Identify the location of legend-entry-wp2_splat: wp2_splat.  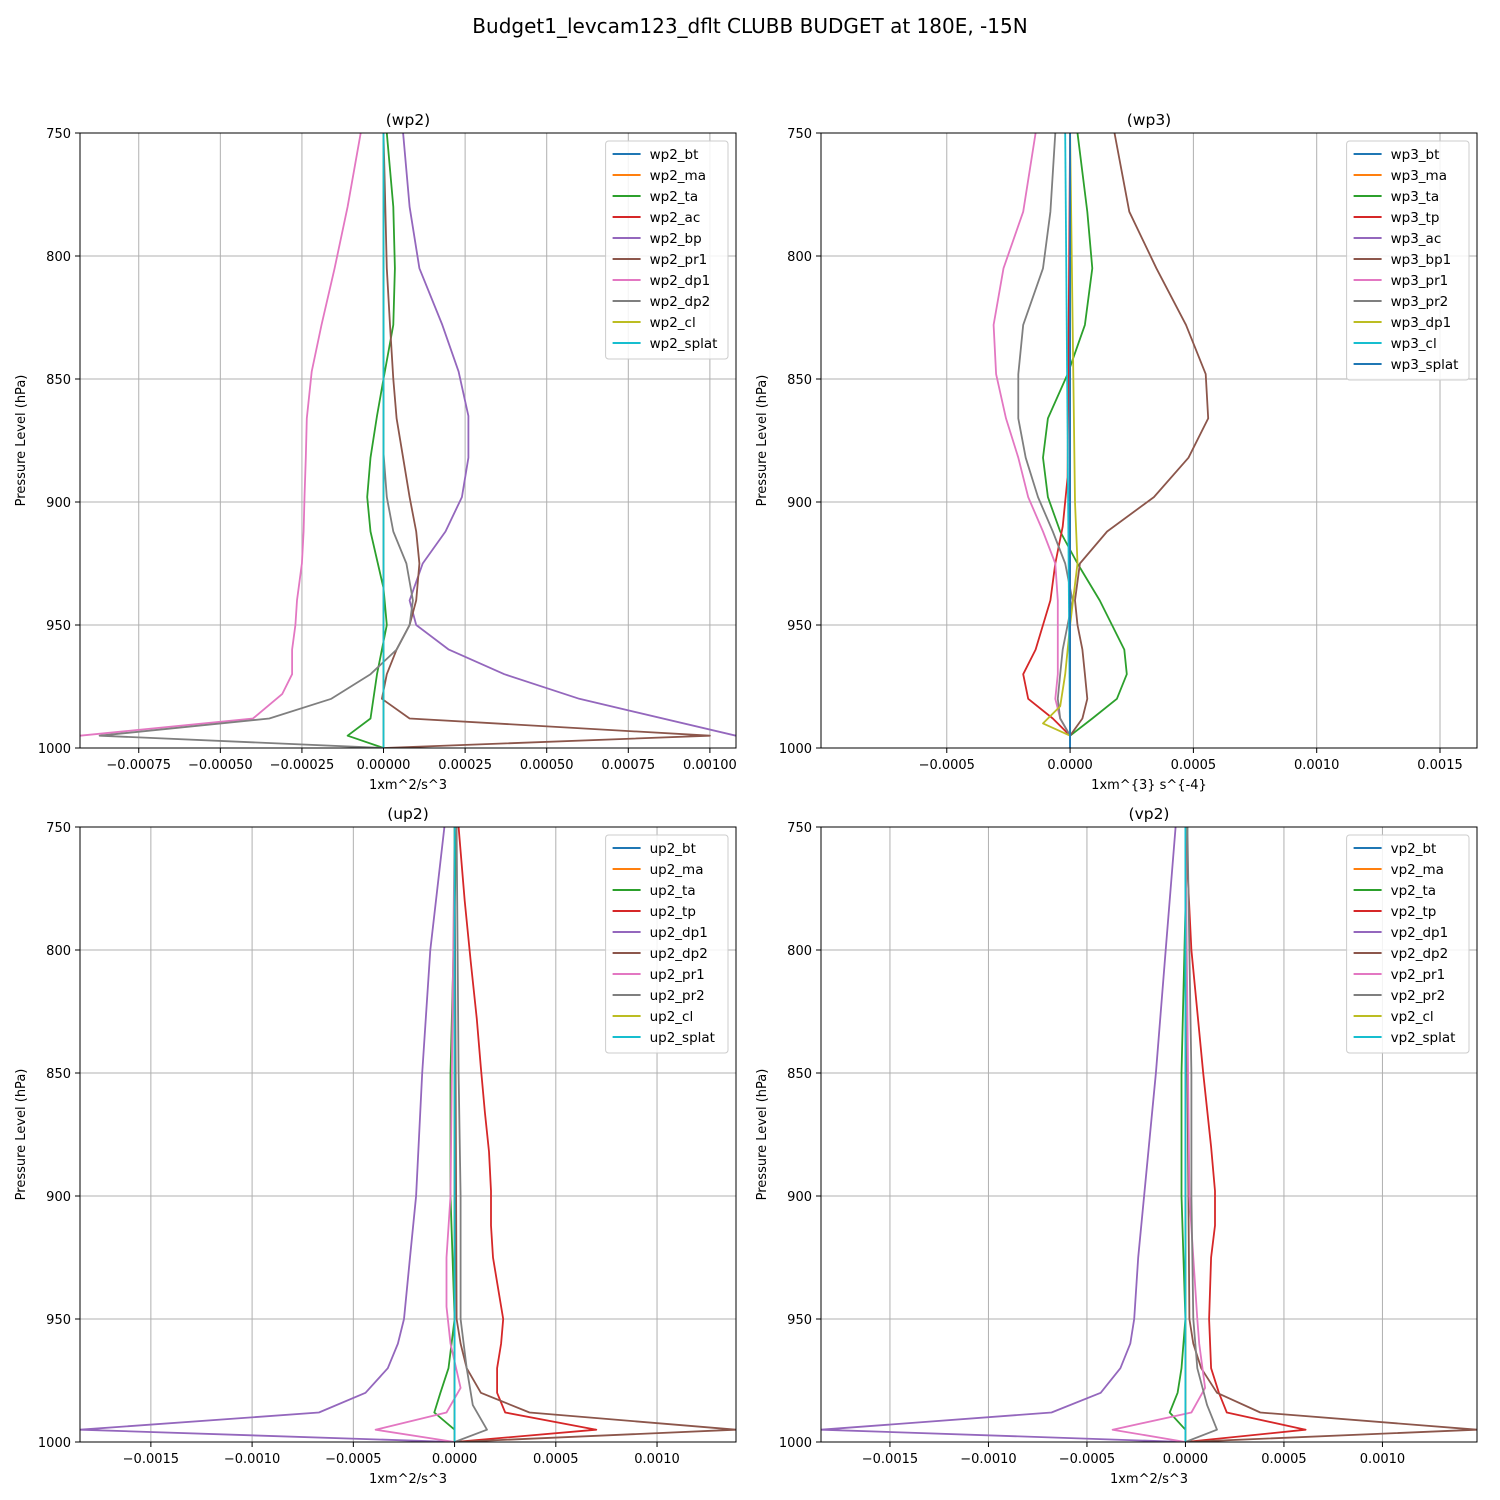
(684, 344).